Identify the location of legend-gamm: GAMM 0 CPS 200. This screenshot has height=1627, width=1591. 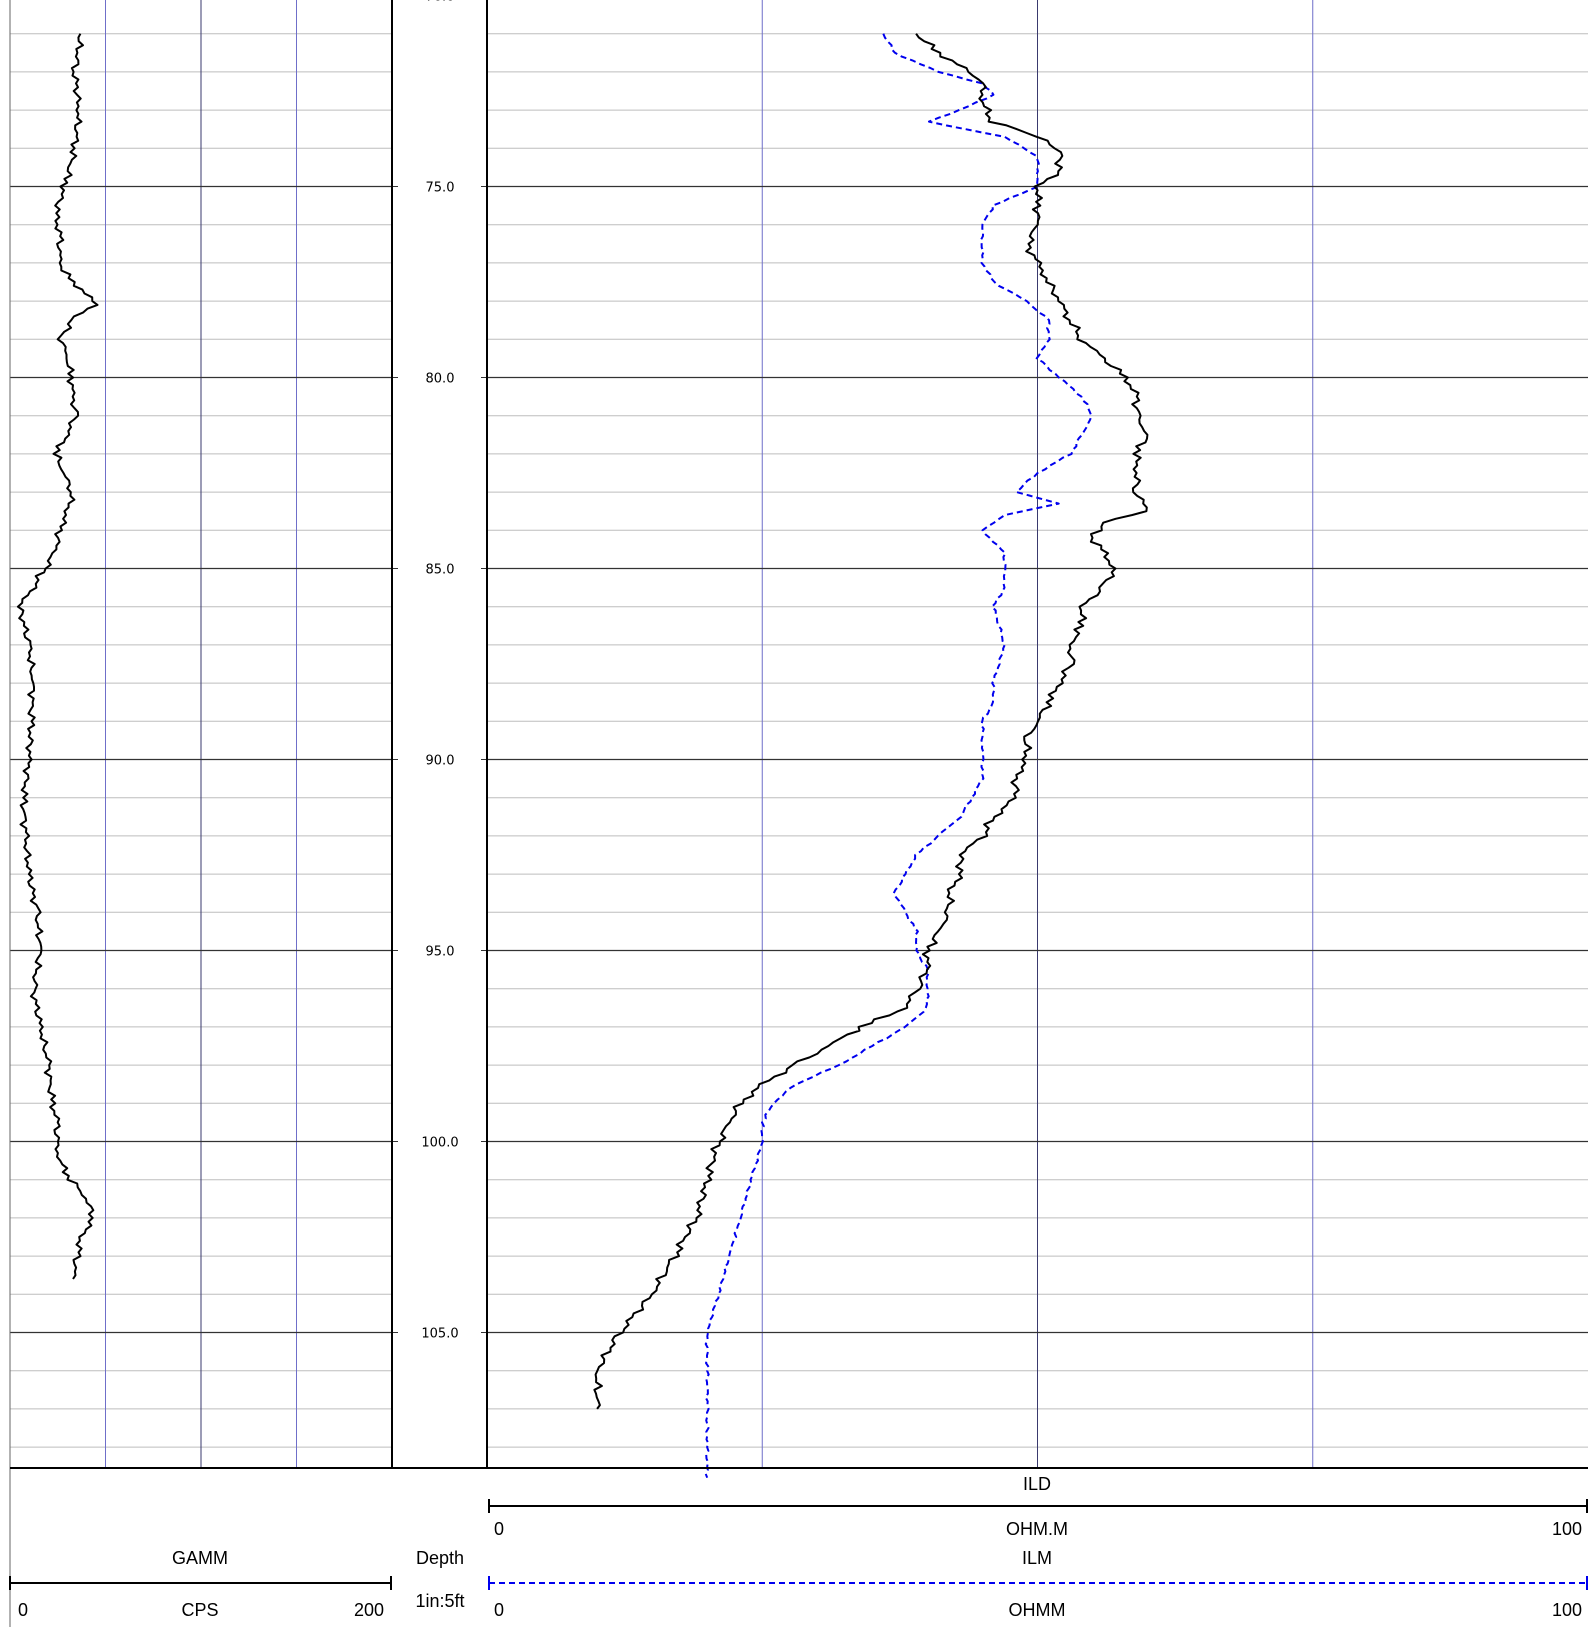
(200, 1584).